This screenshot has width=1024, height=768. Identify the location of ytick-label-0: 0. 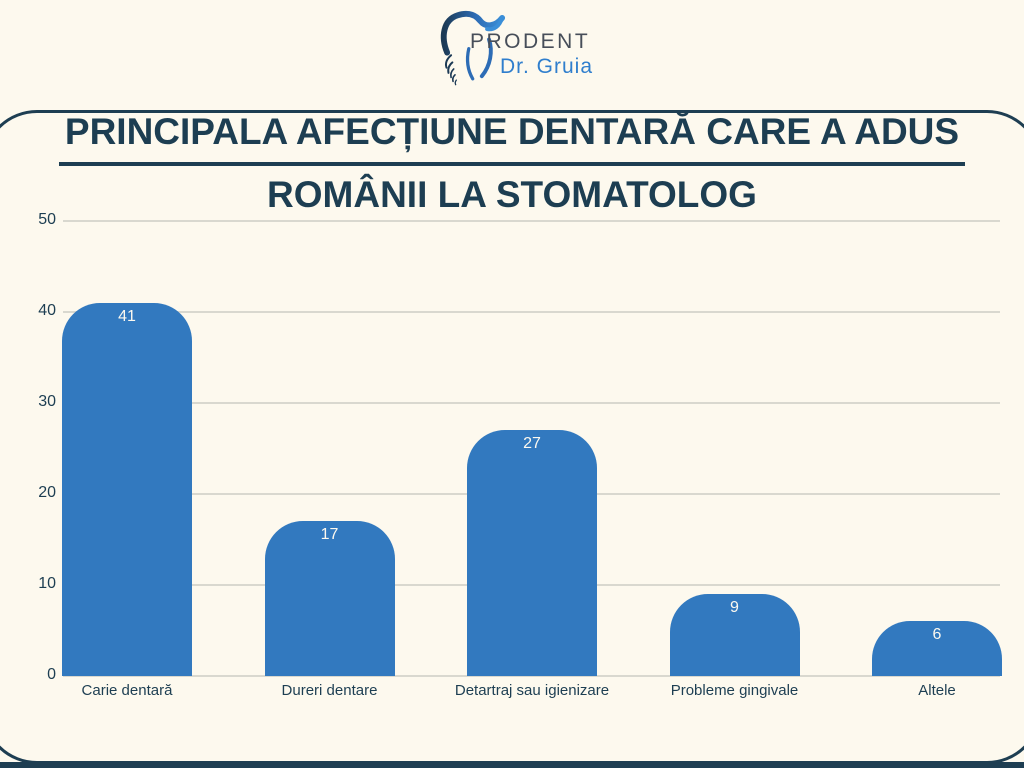
(51, 674).